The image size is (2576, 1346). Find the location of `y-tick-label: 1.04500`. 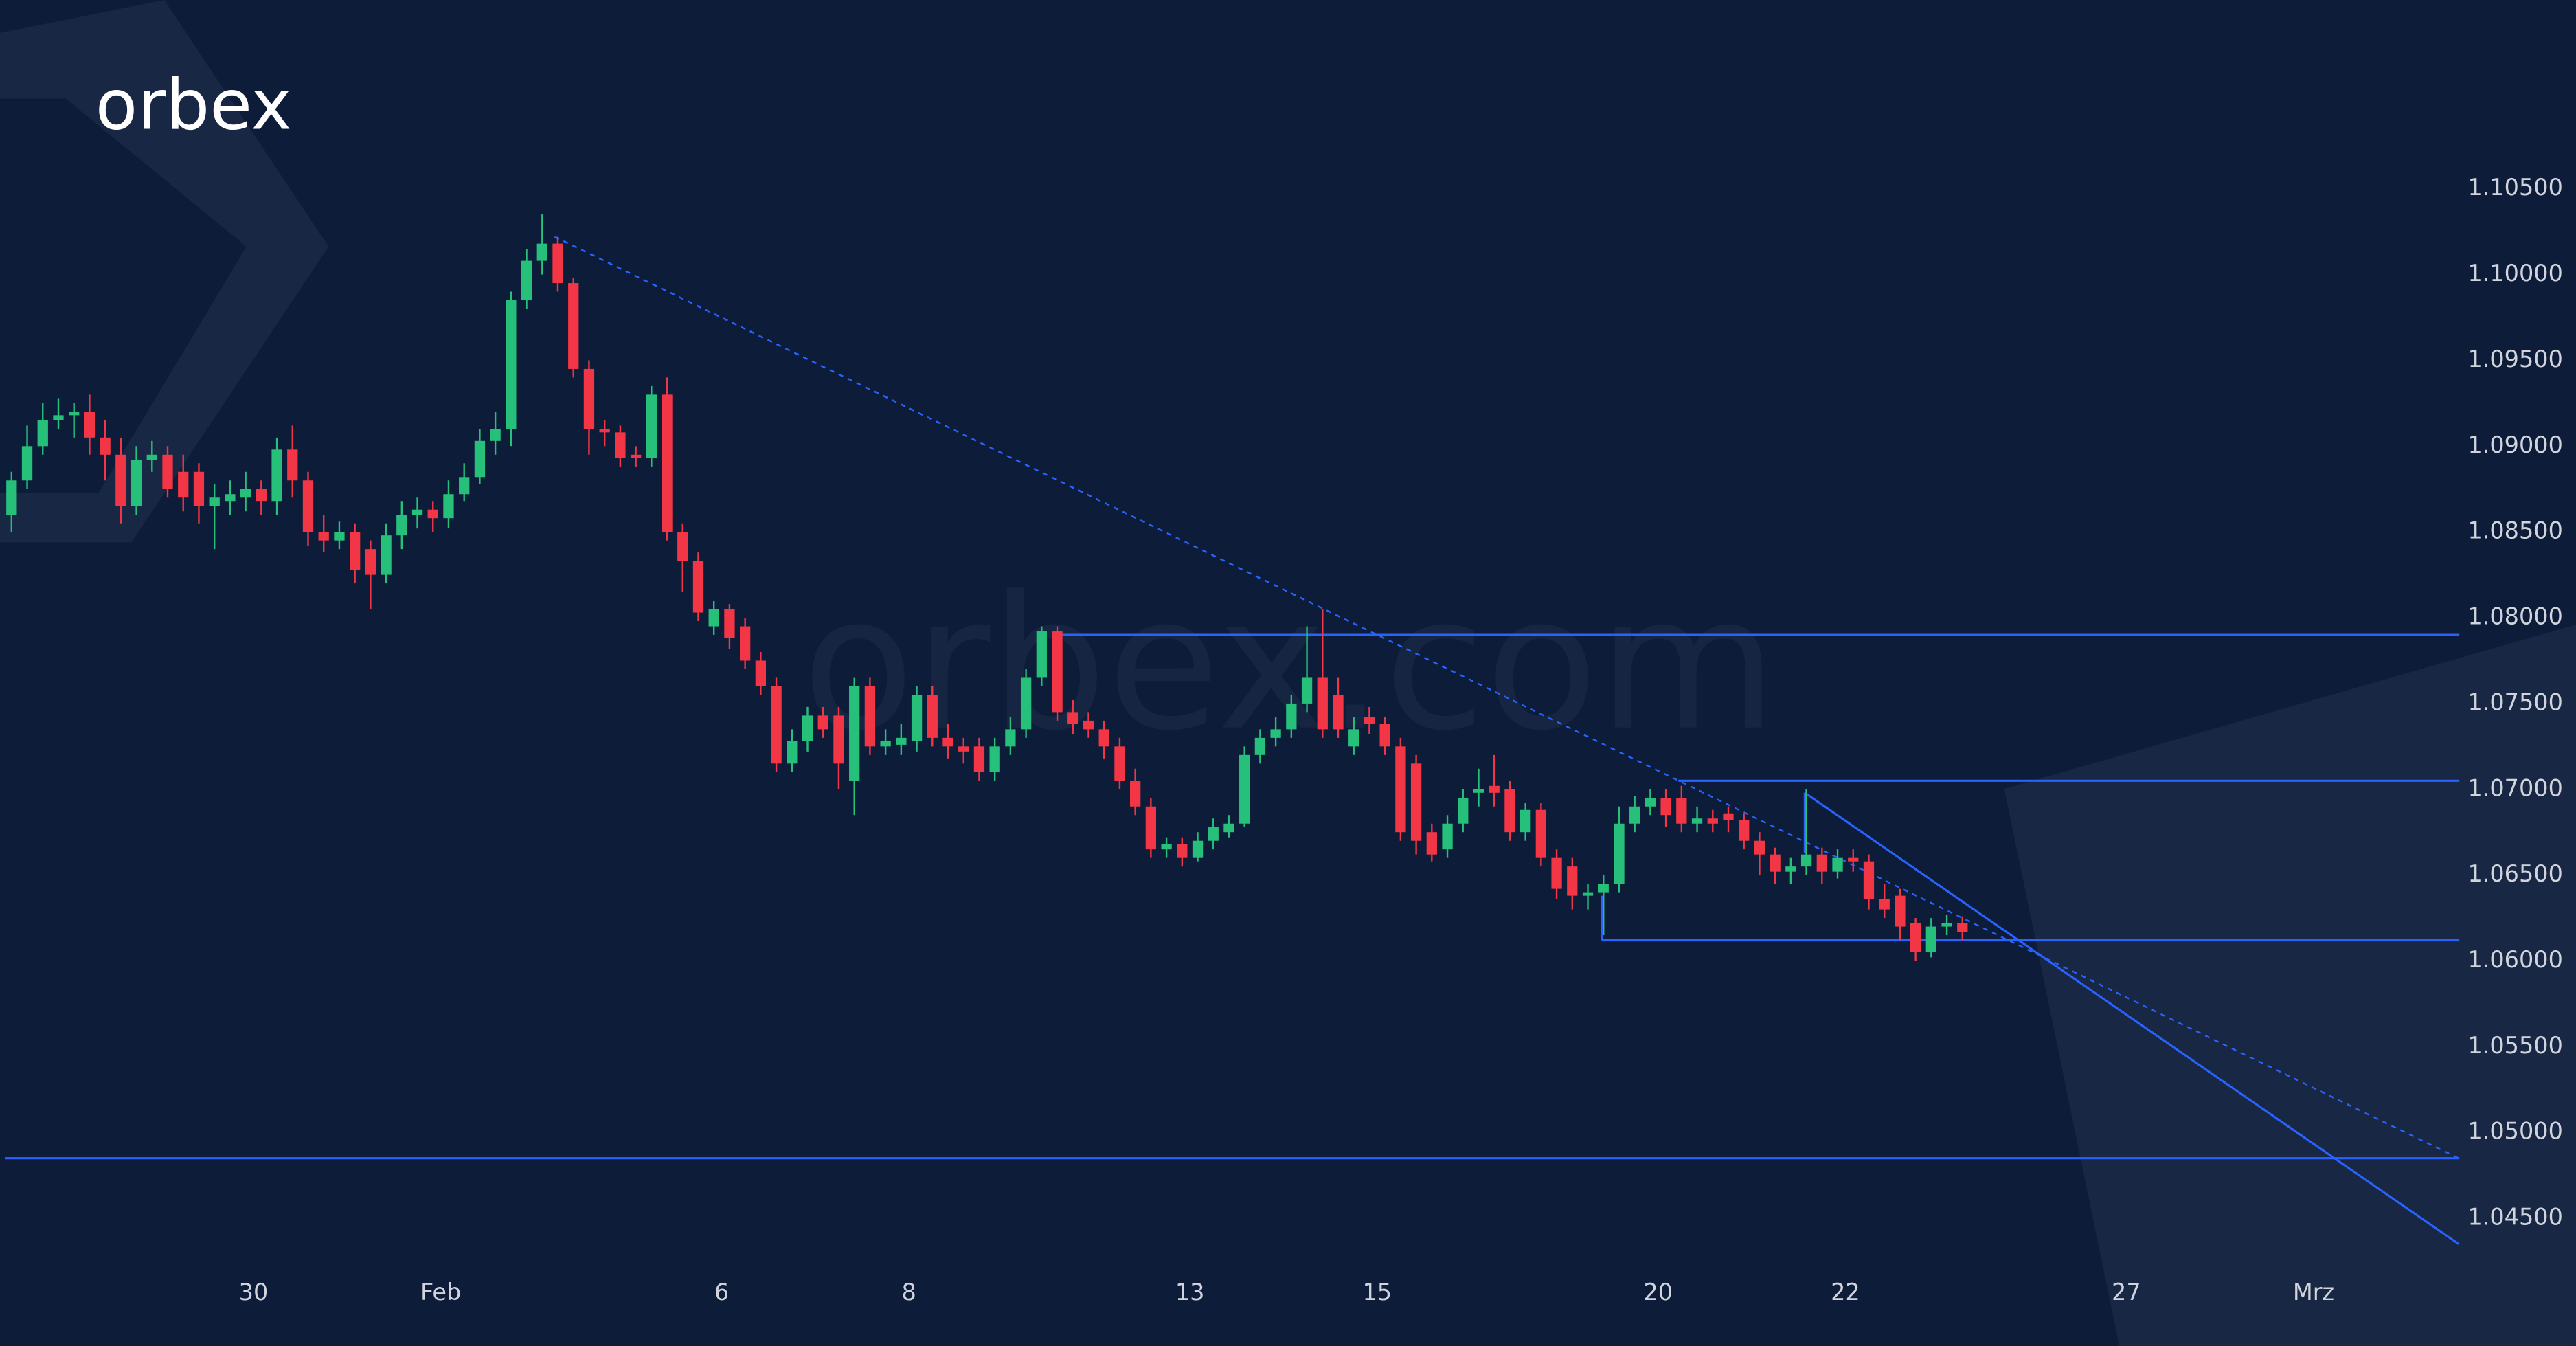

y-tick-label: 1.04500 is located at coordinates (2514, 1217).